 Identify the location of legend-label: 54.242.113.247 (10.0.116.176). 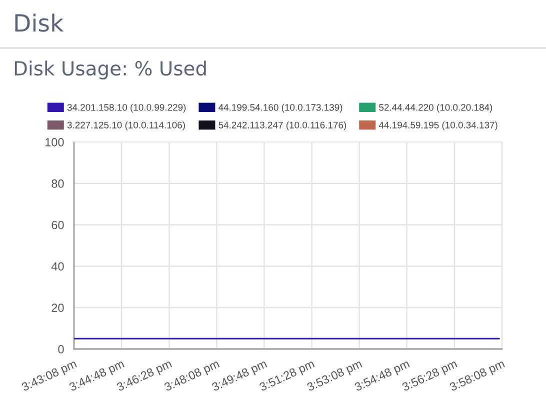
(282, 125).